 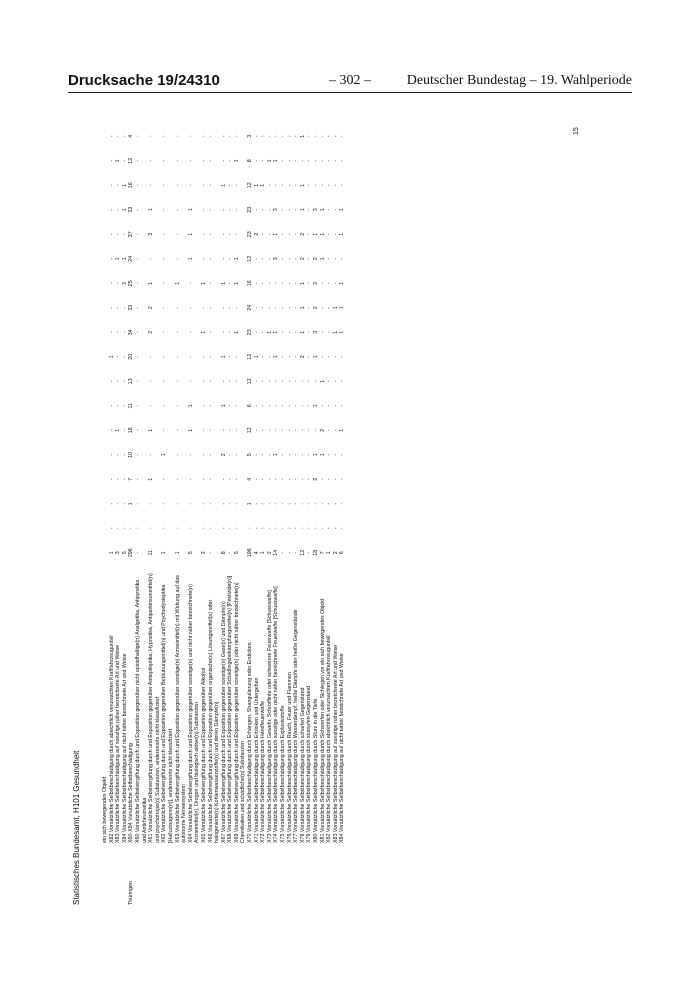 What do you see at coordinates (131, 553) in the screenshot?
I see `value-cell: 296` at bounding box center [131, 553].